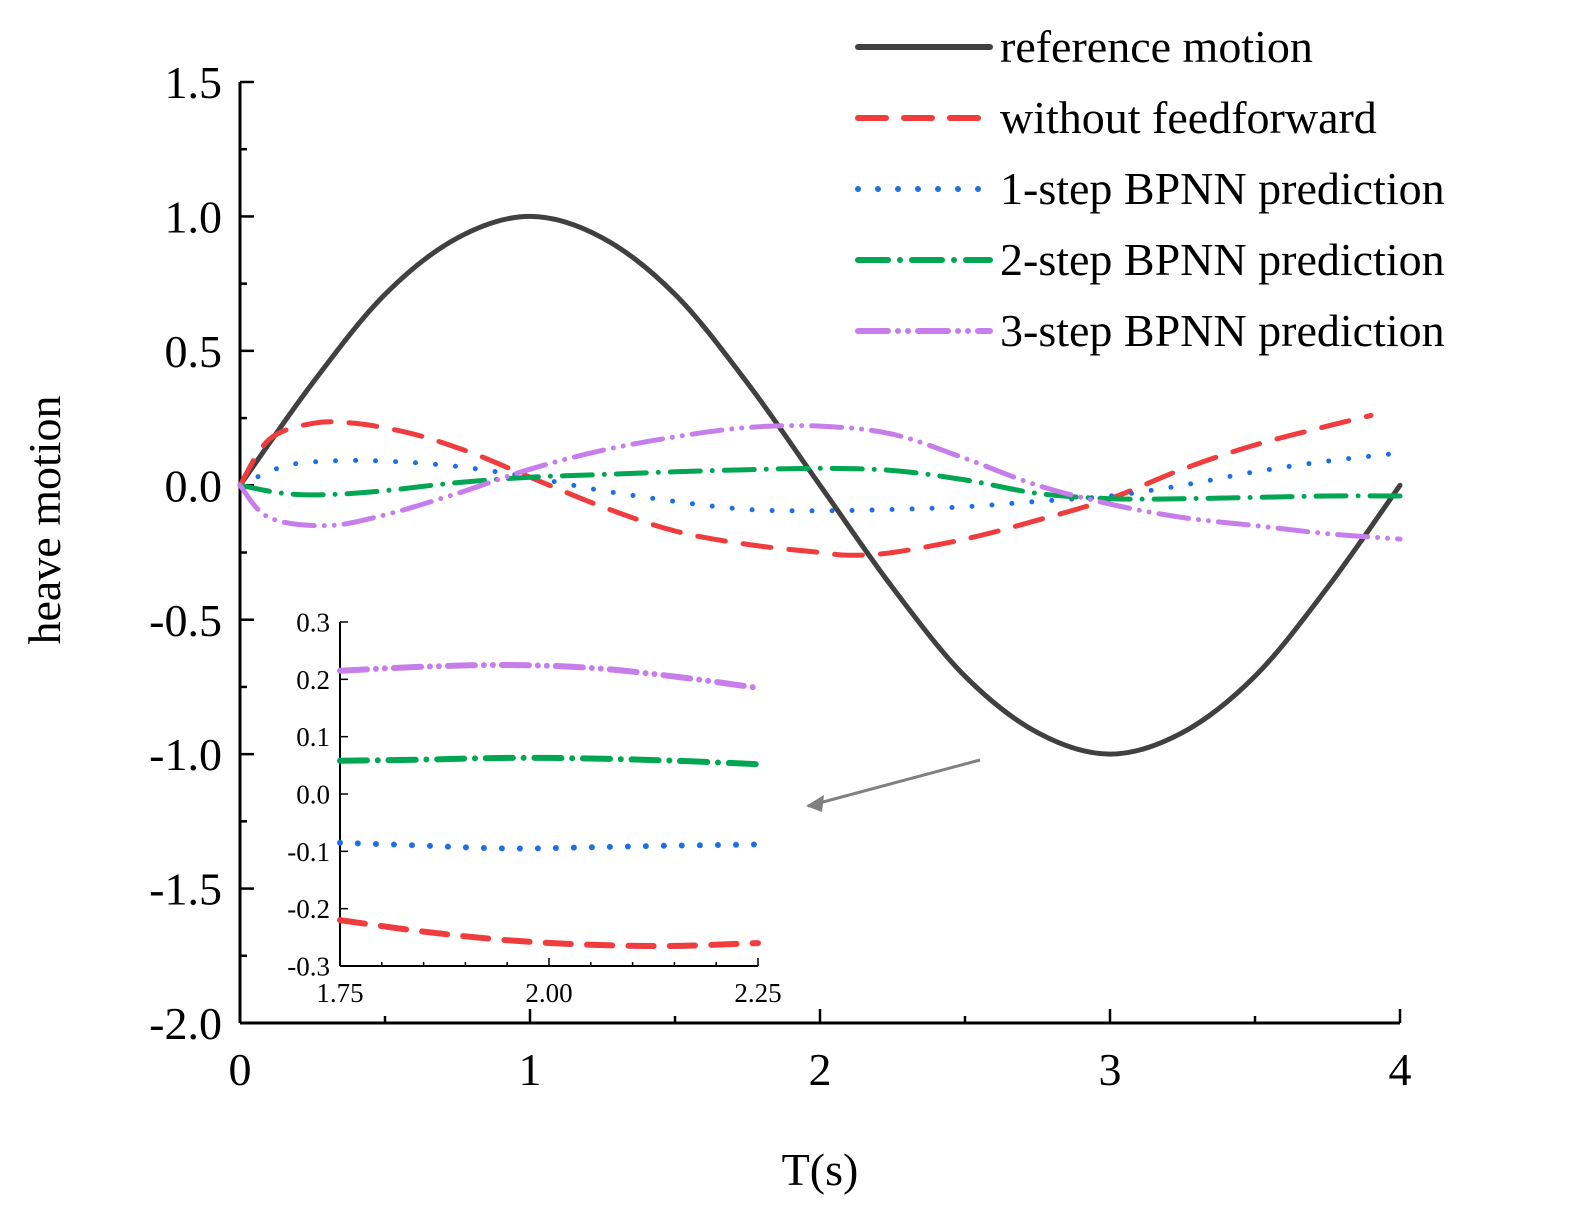 The image size is (1571, 1217). I want to click on inset-y-tick-label: -0.3, so click(308, 966).